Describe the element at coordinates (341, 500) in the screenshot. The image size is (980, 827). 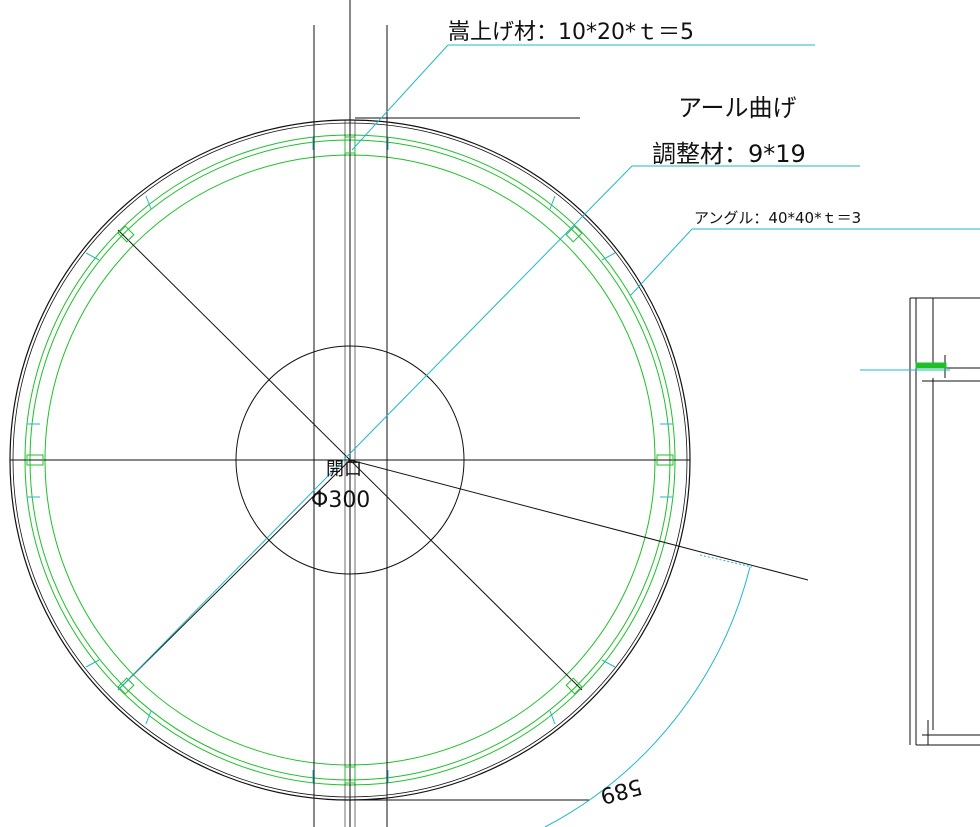
I see `diameter-label: Φ300` at that location.